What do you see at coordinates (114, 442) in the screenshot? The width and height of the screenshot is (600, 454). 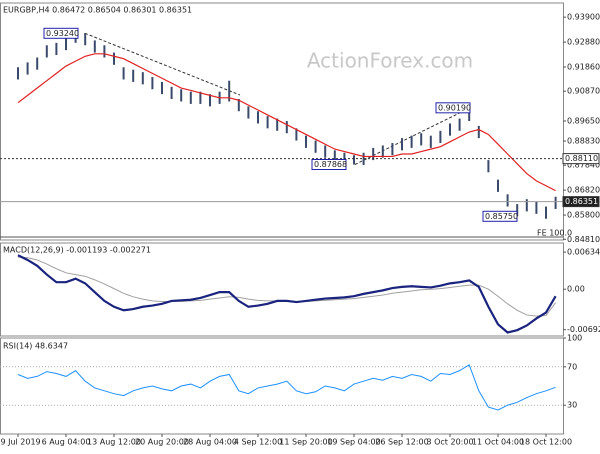 I see `x-tick-label: 13 Aug 12:00` at bounding box center [114, 442].